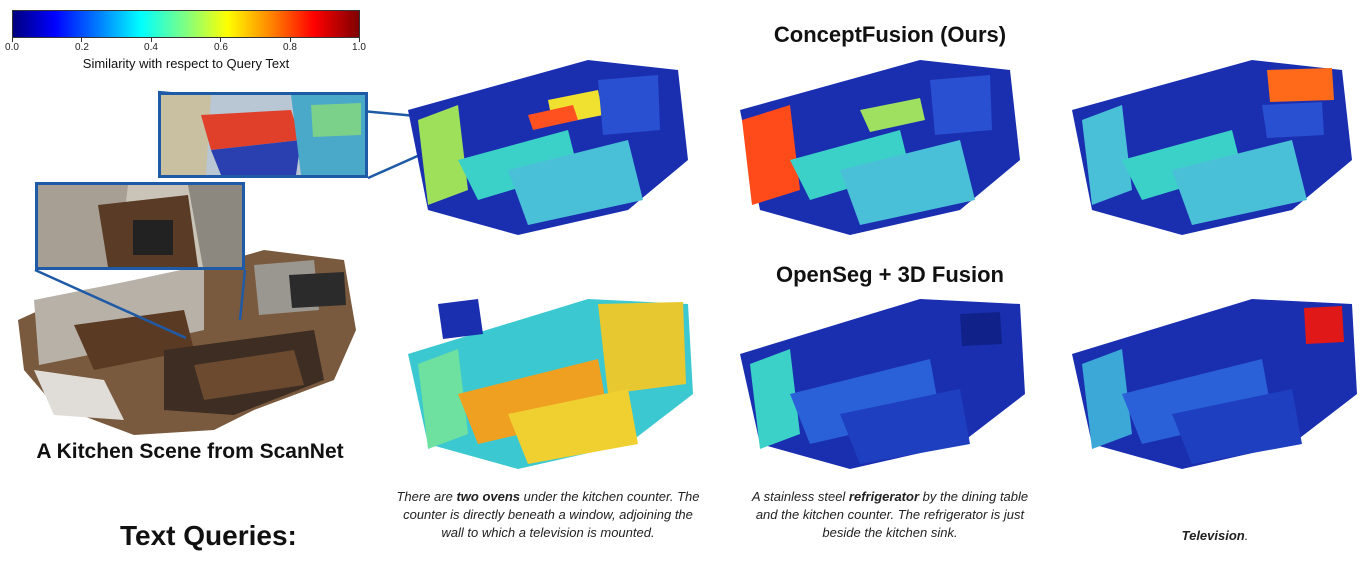  What do you see at coordinates (1212, 147) in the screenshot?
I see `conceptfusion-television-heatmap` at bounding box center [1212, 147].